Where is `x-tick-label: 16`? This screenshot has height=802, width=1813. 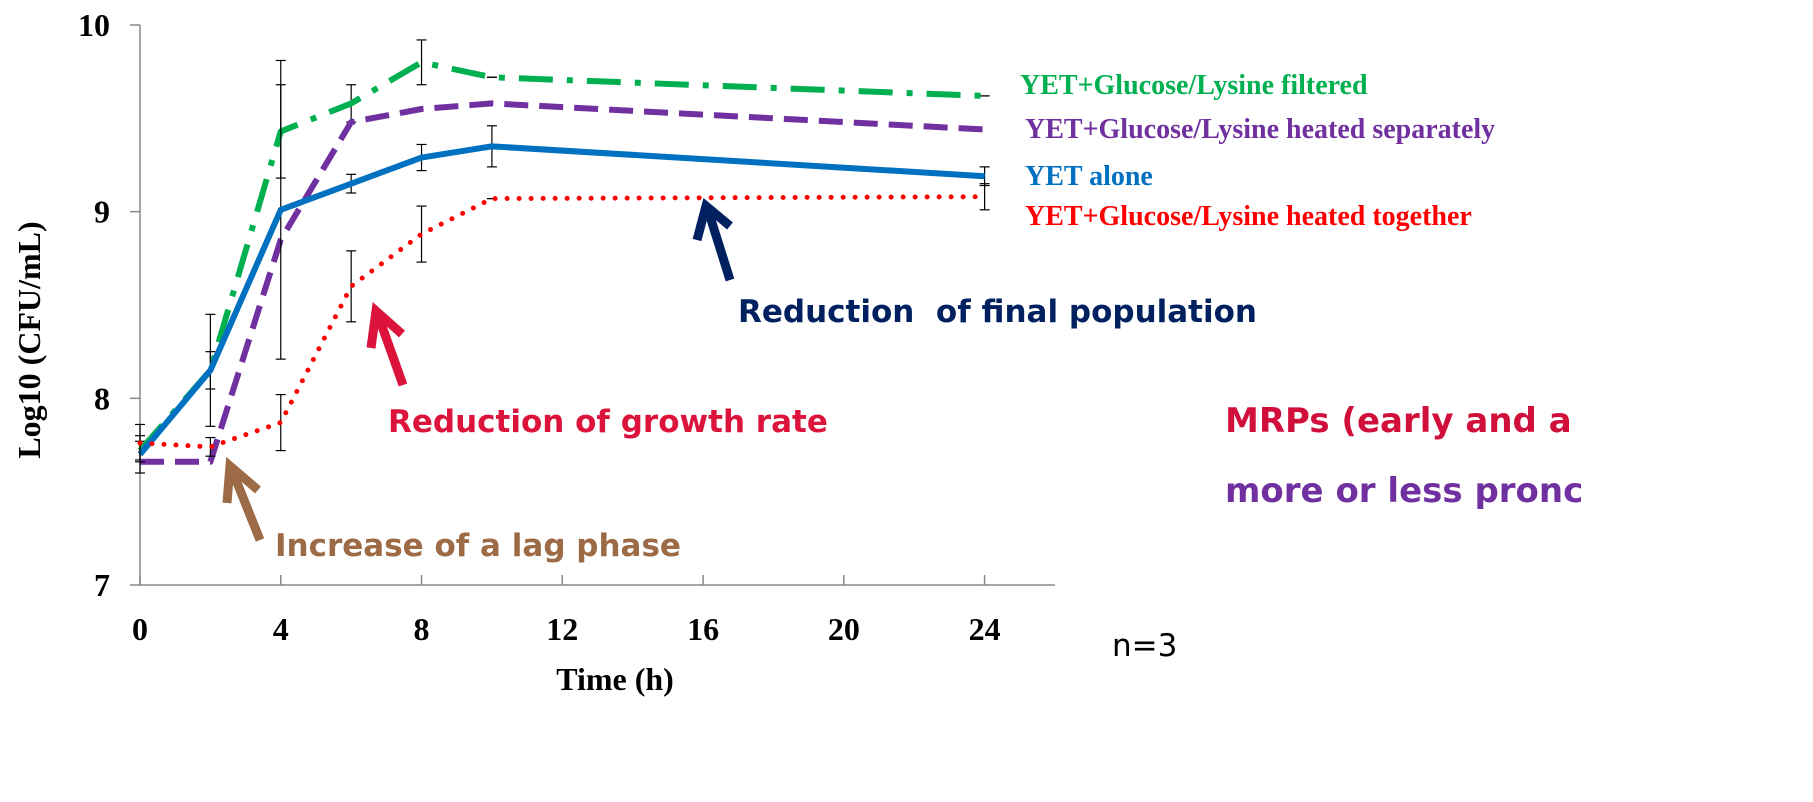 x-tick-label: 16 is located at coordinates (703, 629).